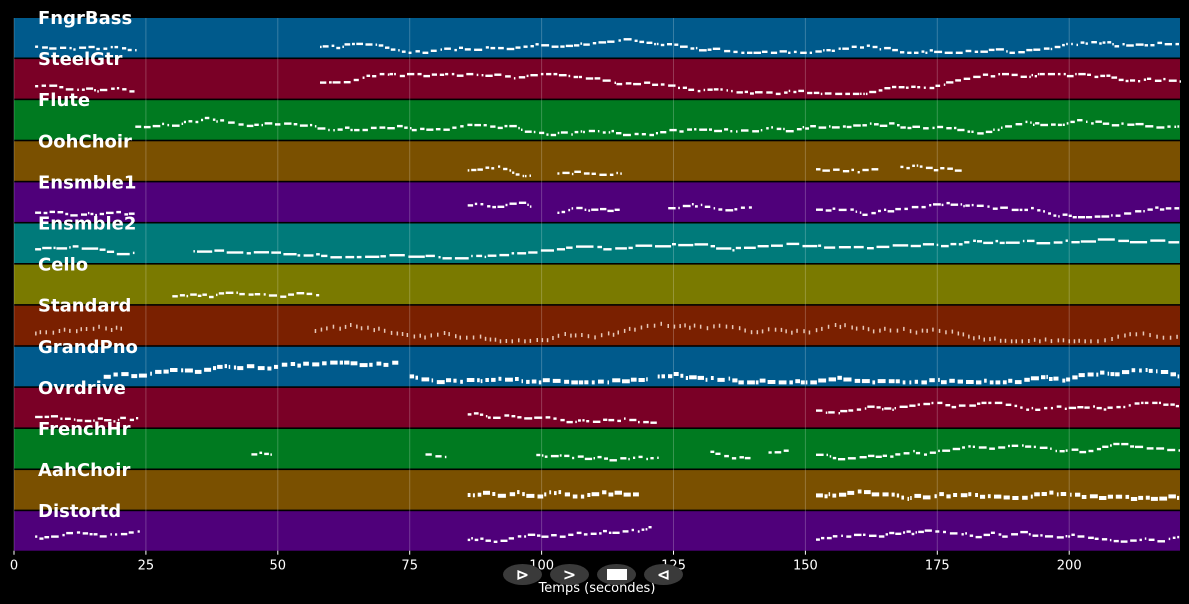 The height and width of the screenshot is (604, 1189). I want to click on track-lane-aahchoir, so click(597, 490).